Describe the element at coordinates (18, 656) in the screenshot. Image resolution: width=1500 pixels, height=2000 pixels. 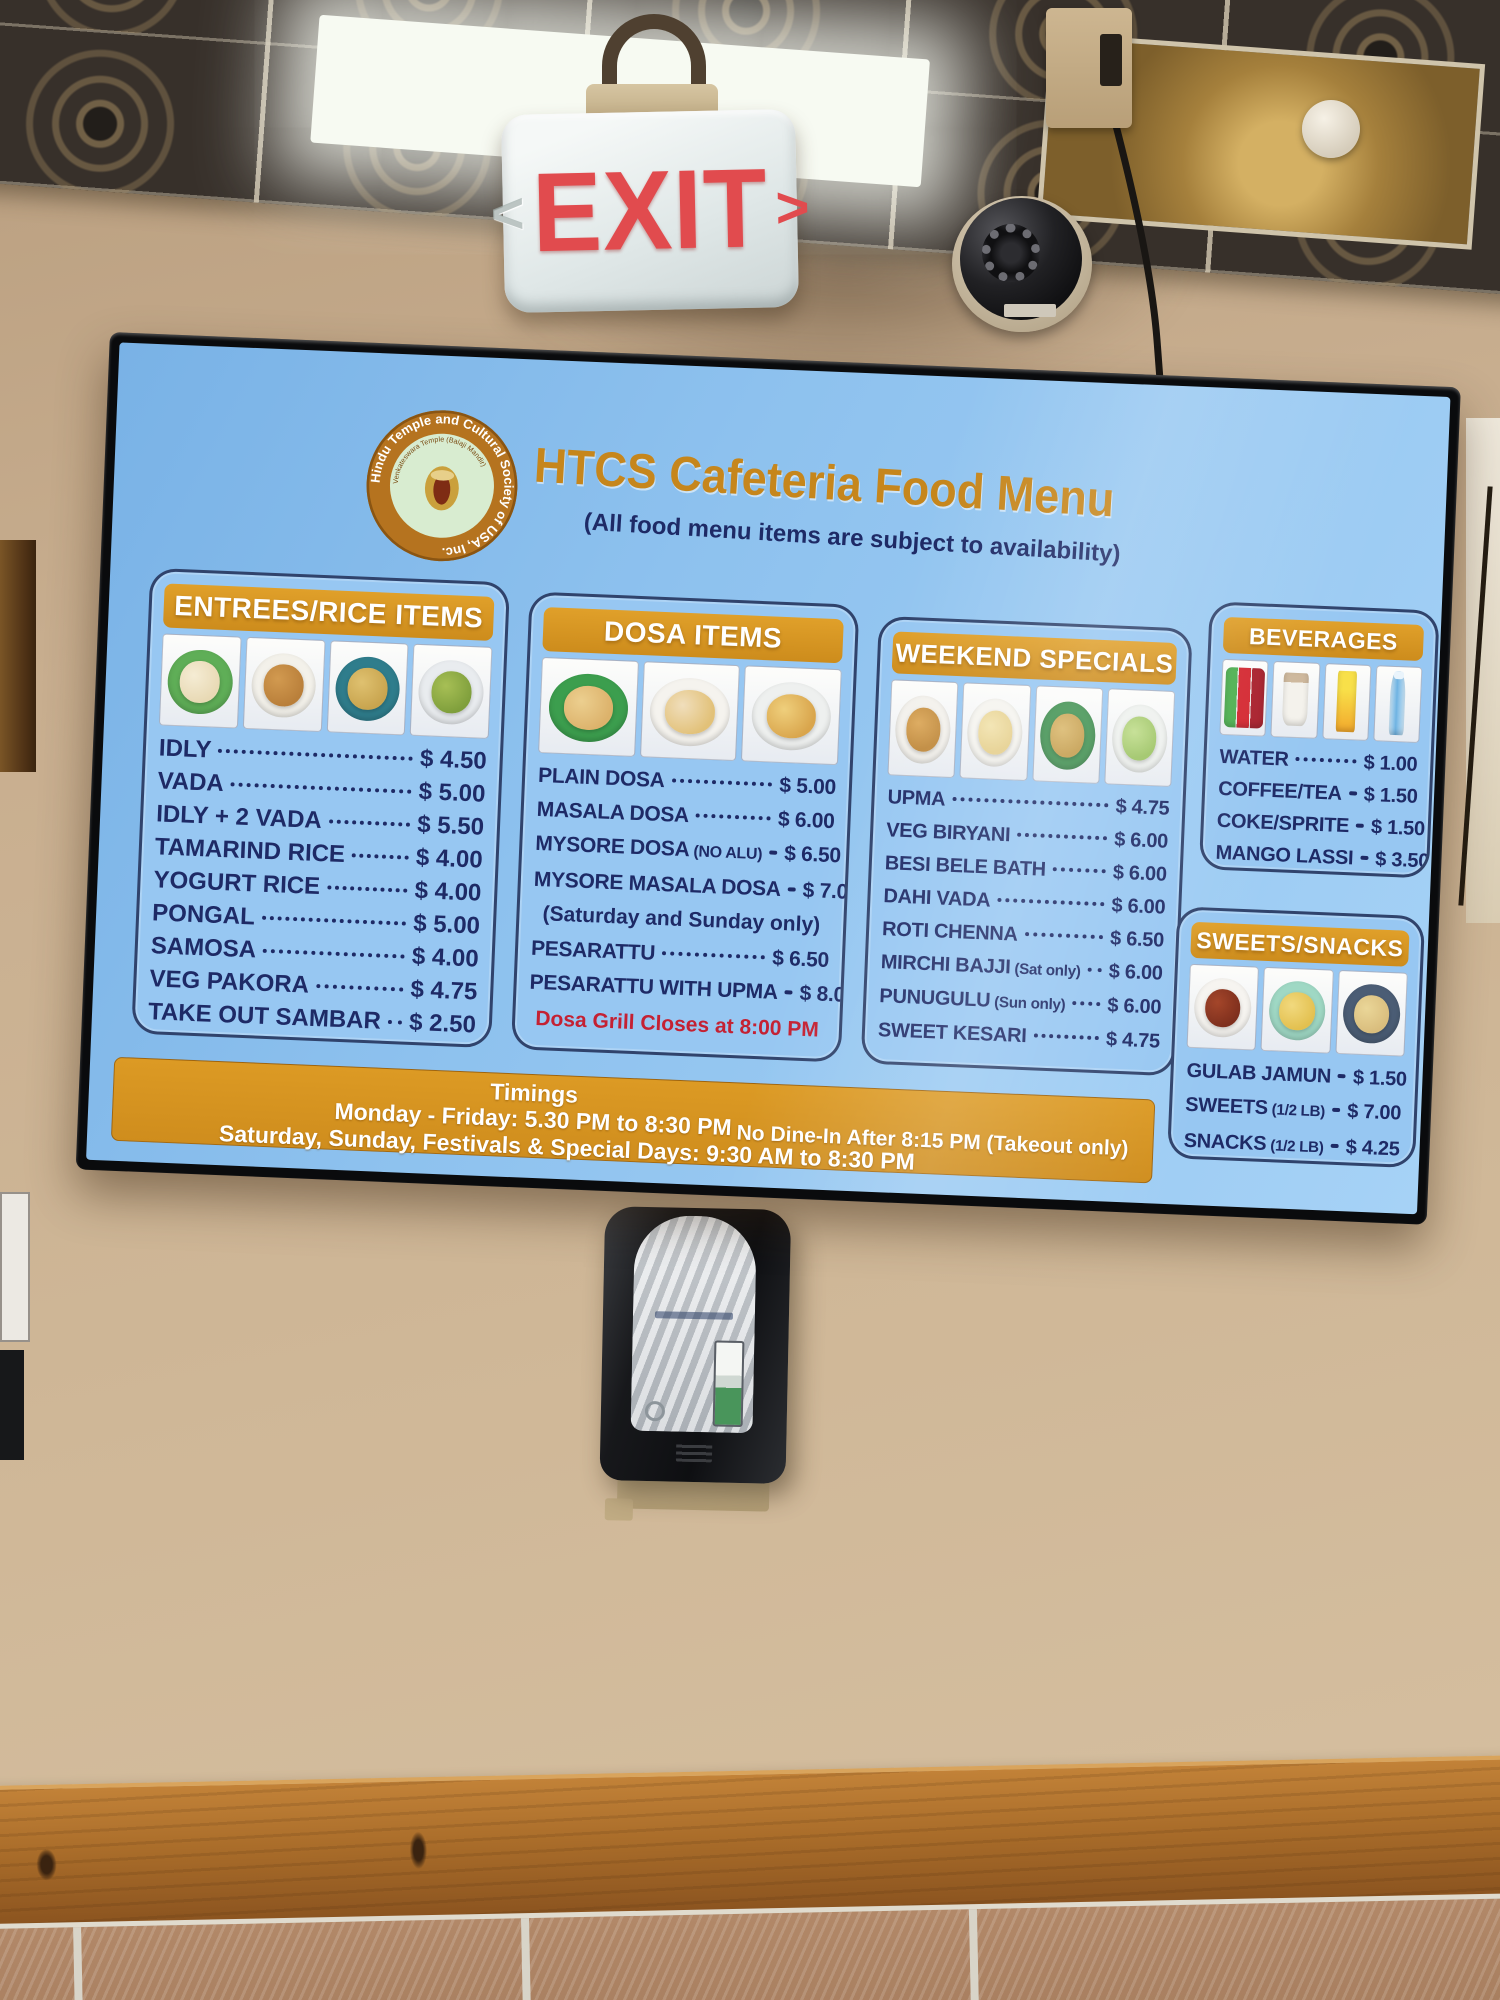
I see `left-wood-post` at that location.